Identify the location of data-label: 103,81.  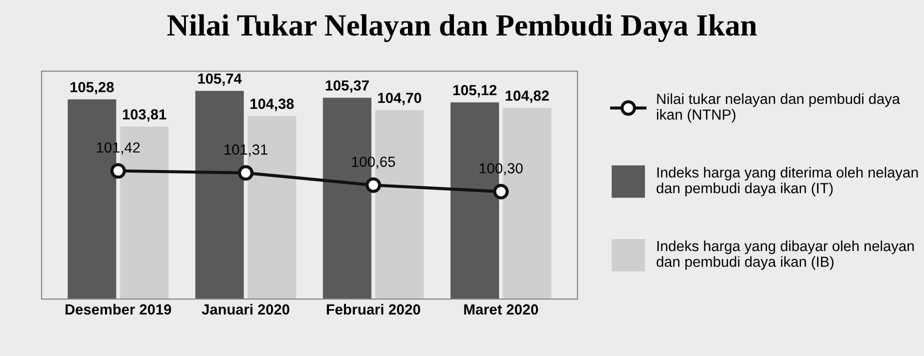
(144, 115).